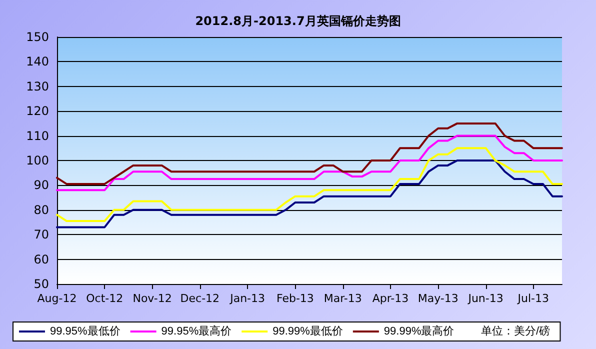 Image resolution: width=596 pixels, height=349 pixels. What do you see at coordinates (343, 298) in the screenshot?
I see `x-tick-label: Mar-13` at bounding box center [343, 298].